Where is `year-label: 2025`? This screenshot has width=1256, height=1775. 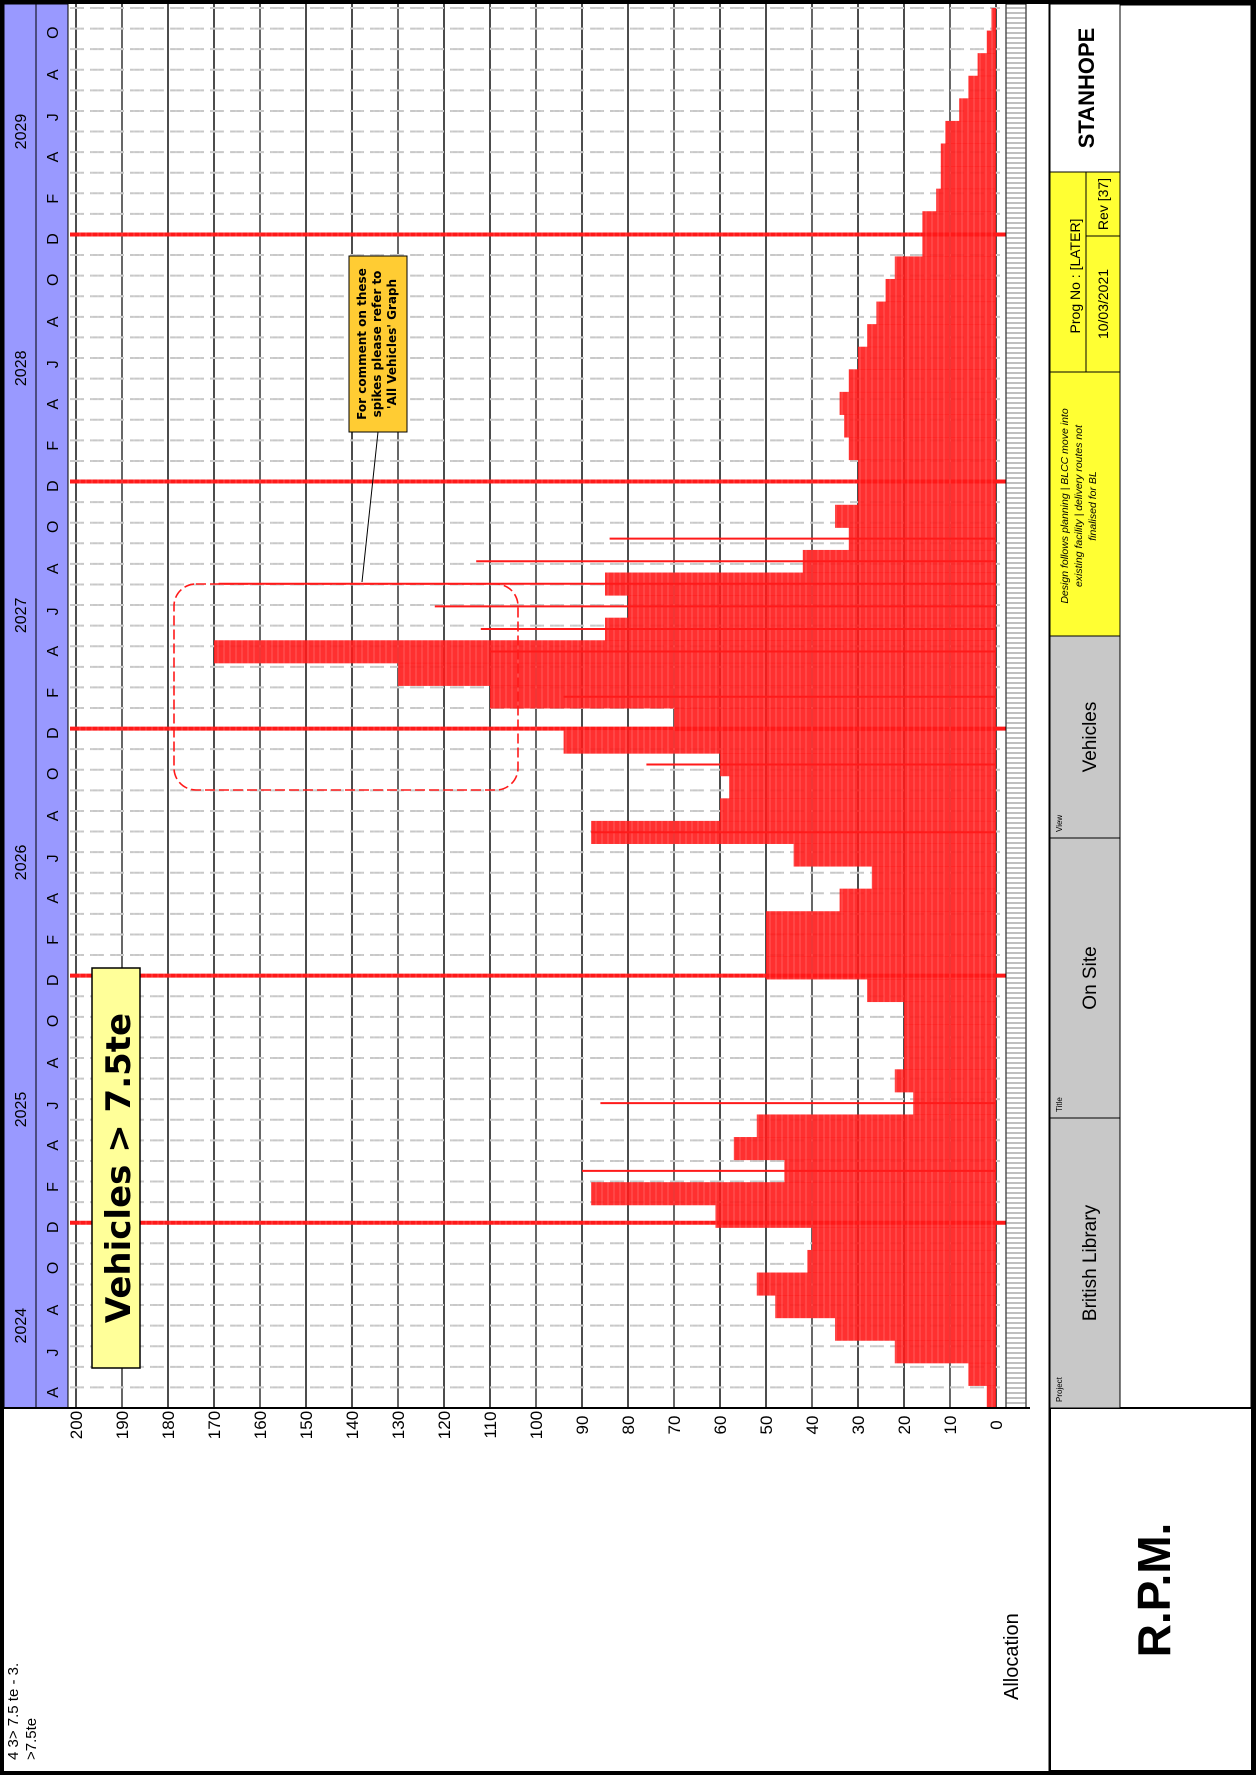 year-label: 2025 is located at coordinates (21, 1110).